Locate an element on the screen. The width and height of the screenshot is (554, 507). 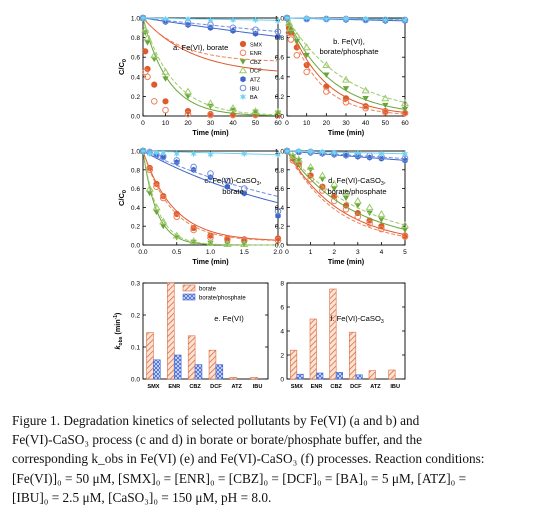
bar-borate-DCF is located at coordinates (353, 355).